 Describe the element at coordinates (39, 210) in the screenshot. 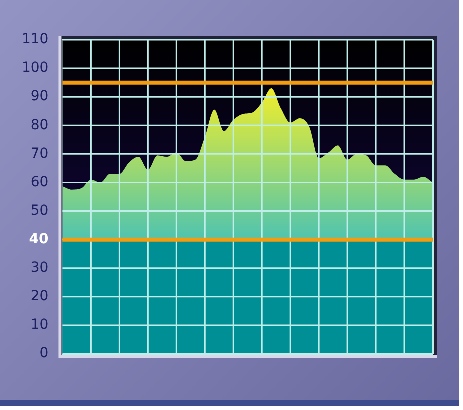

I see `y-tick-label: 50` at that location.